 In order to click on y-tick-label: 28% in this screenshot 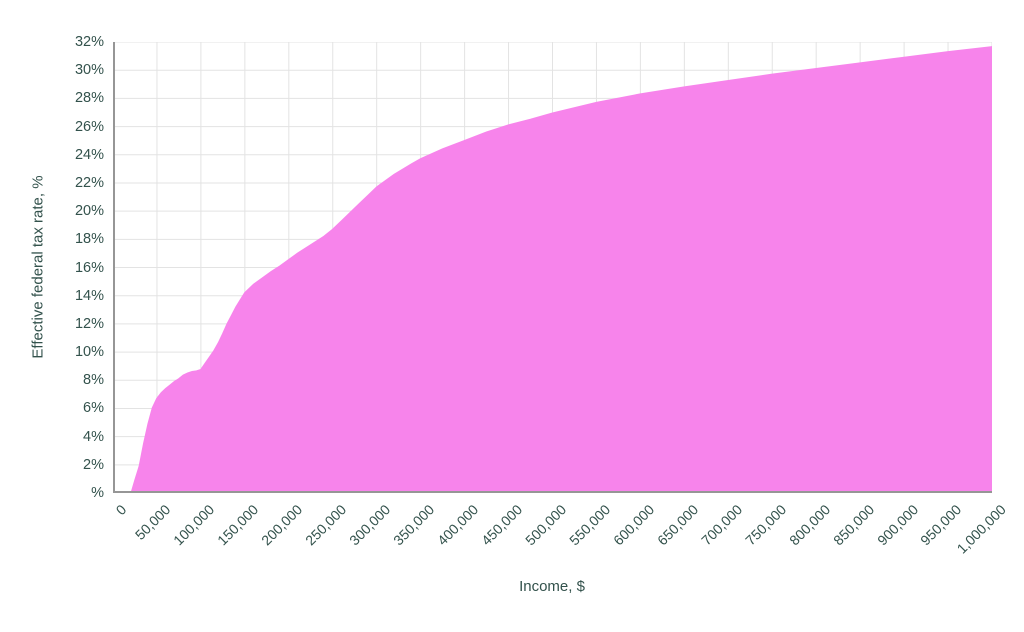, I will do `click(89, 98)`.